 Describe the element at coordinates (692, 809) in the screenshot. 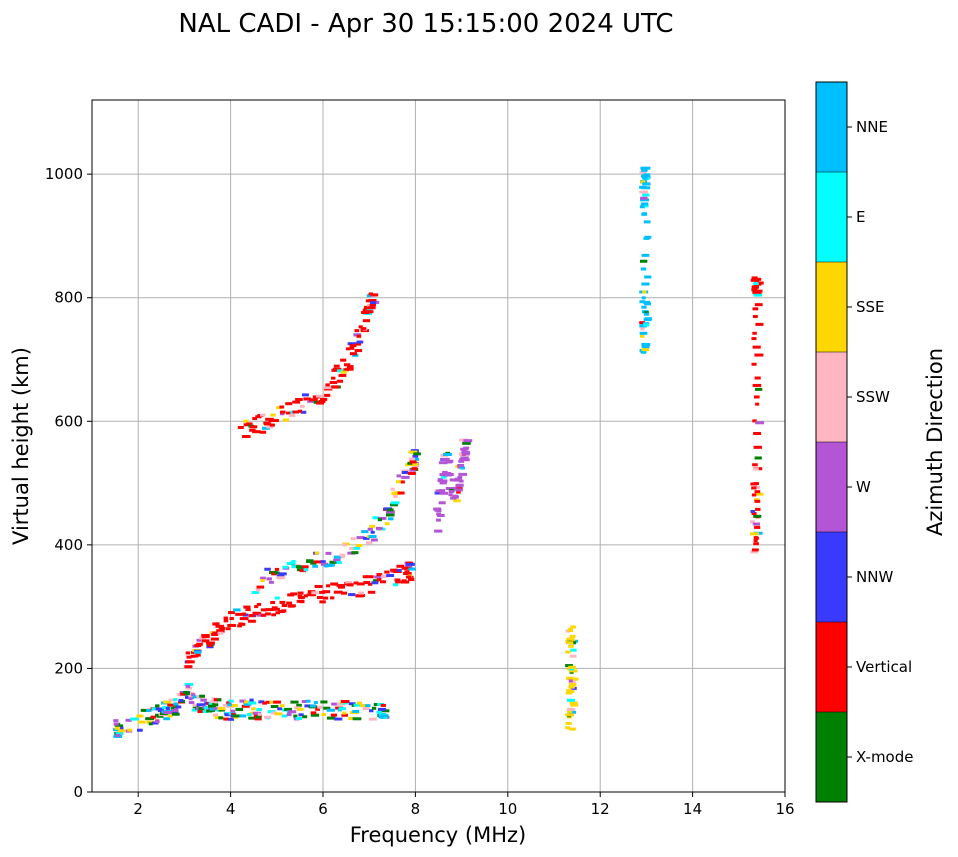

I see `x-tick-label: 14` at that location.